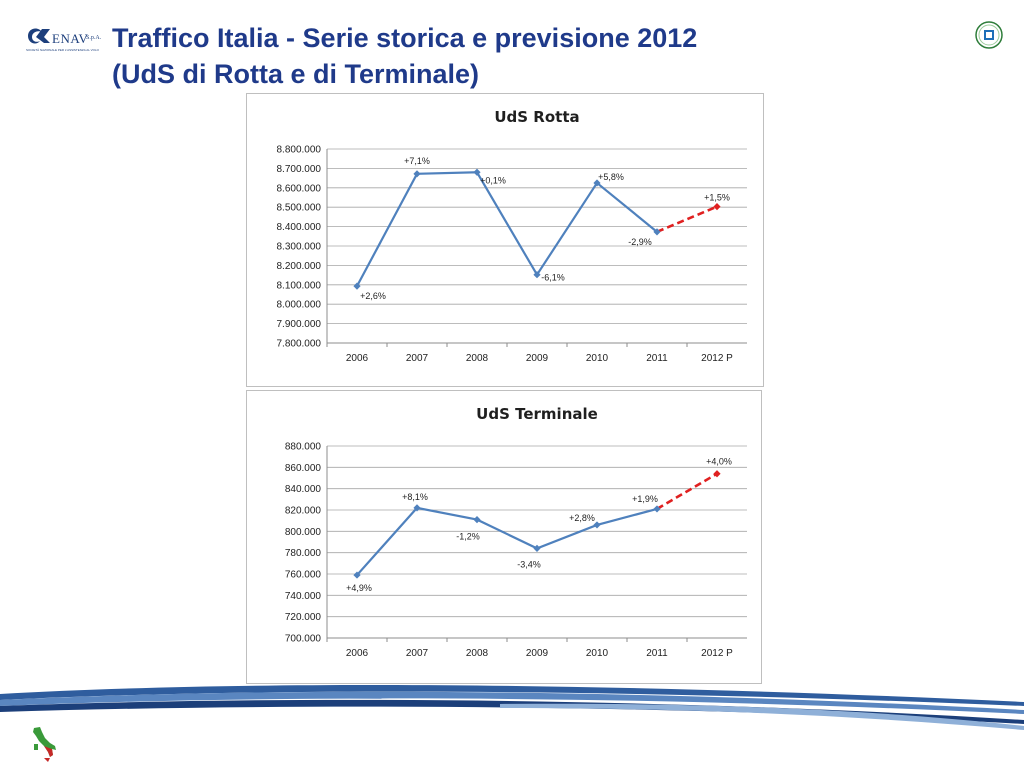 Image resolution: width=1024 pixels, height=768 pixels. Describe the element at coordinates (303, 468) in the screenshot. I see `y-tick-label: 860.000` at that location.